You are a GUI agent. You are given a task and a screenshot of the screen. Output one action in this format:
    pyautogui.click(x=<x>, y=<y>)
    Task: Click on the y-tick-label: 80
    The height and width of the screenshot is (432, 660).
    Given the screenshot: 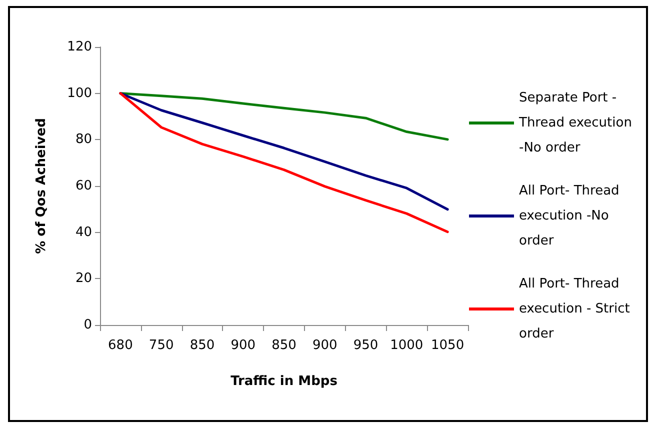 What is the action you would take?
    pyautogui.click(x=83, y=140)
    